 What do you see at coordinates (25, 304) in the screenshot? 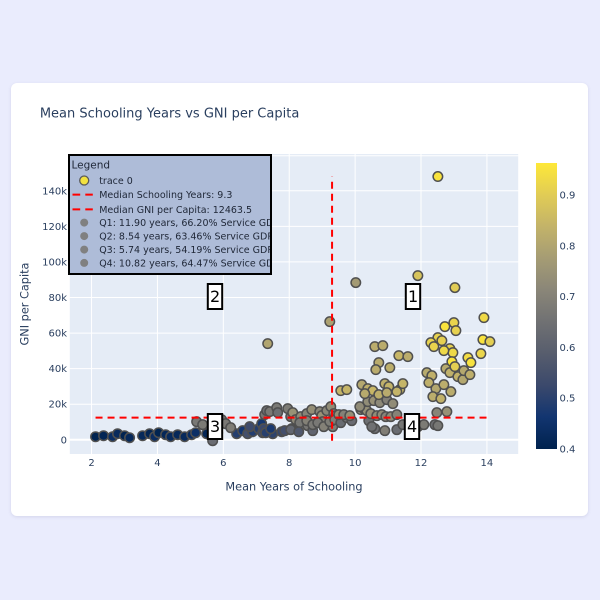
I see `svg-text: GNI per Capita` at bounding box center [25, 304].